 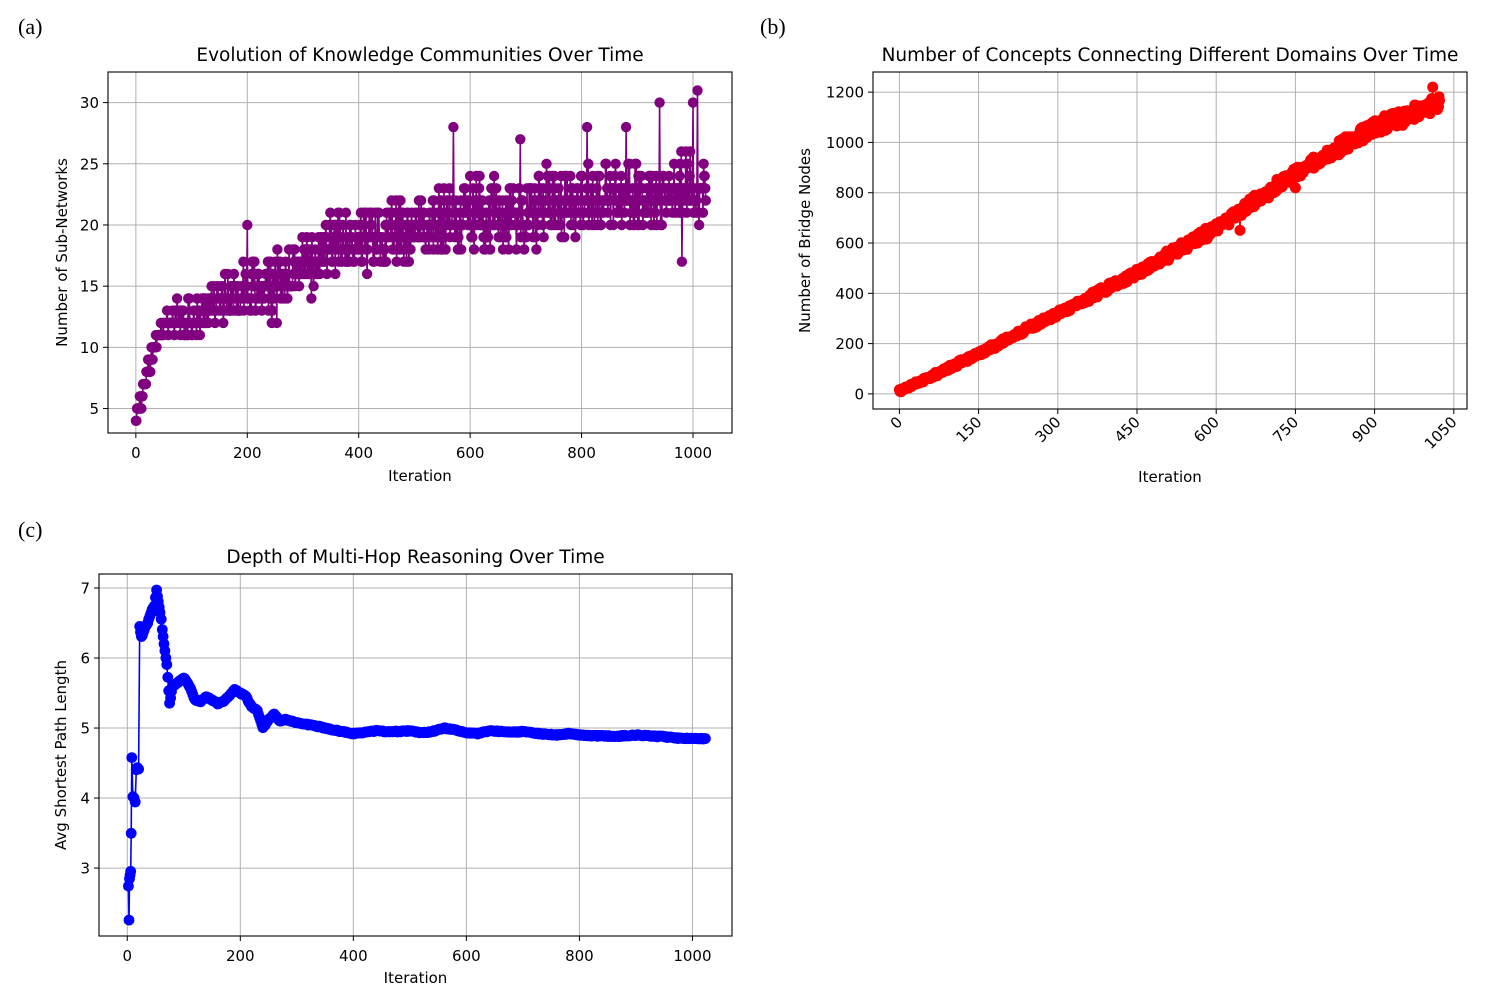 I want to click on y-axis-label: Number of Bridge Nodes, so click(x=805, y=240).